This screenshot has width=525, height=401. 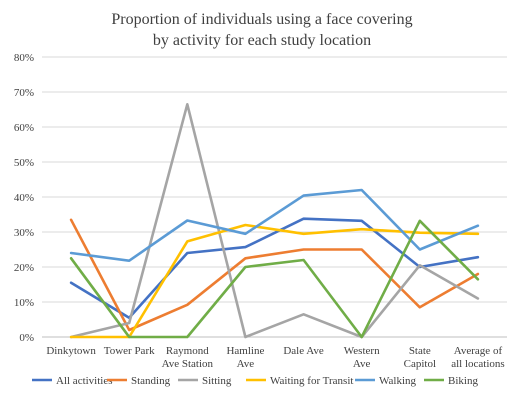 What do you see at coordinates (24, 93) in the screenshot?
I see `y-tick-label: 70%` at bounding box center [24, 93].